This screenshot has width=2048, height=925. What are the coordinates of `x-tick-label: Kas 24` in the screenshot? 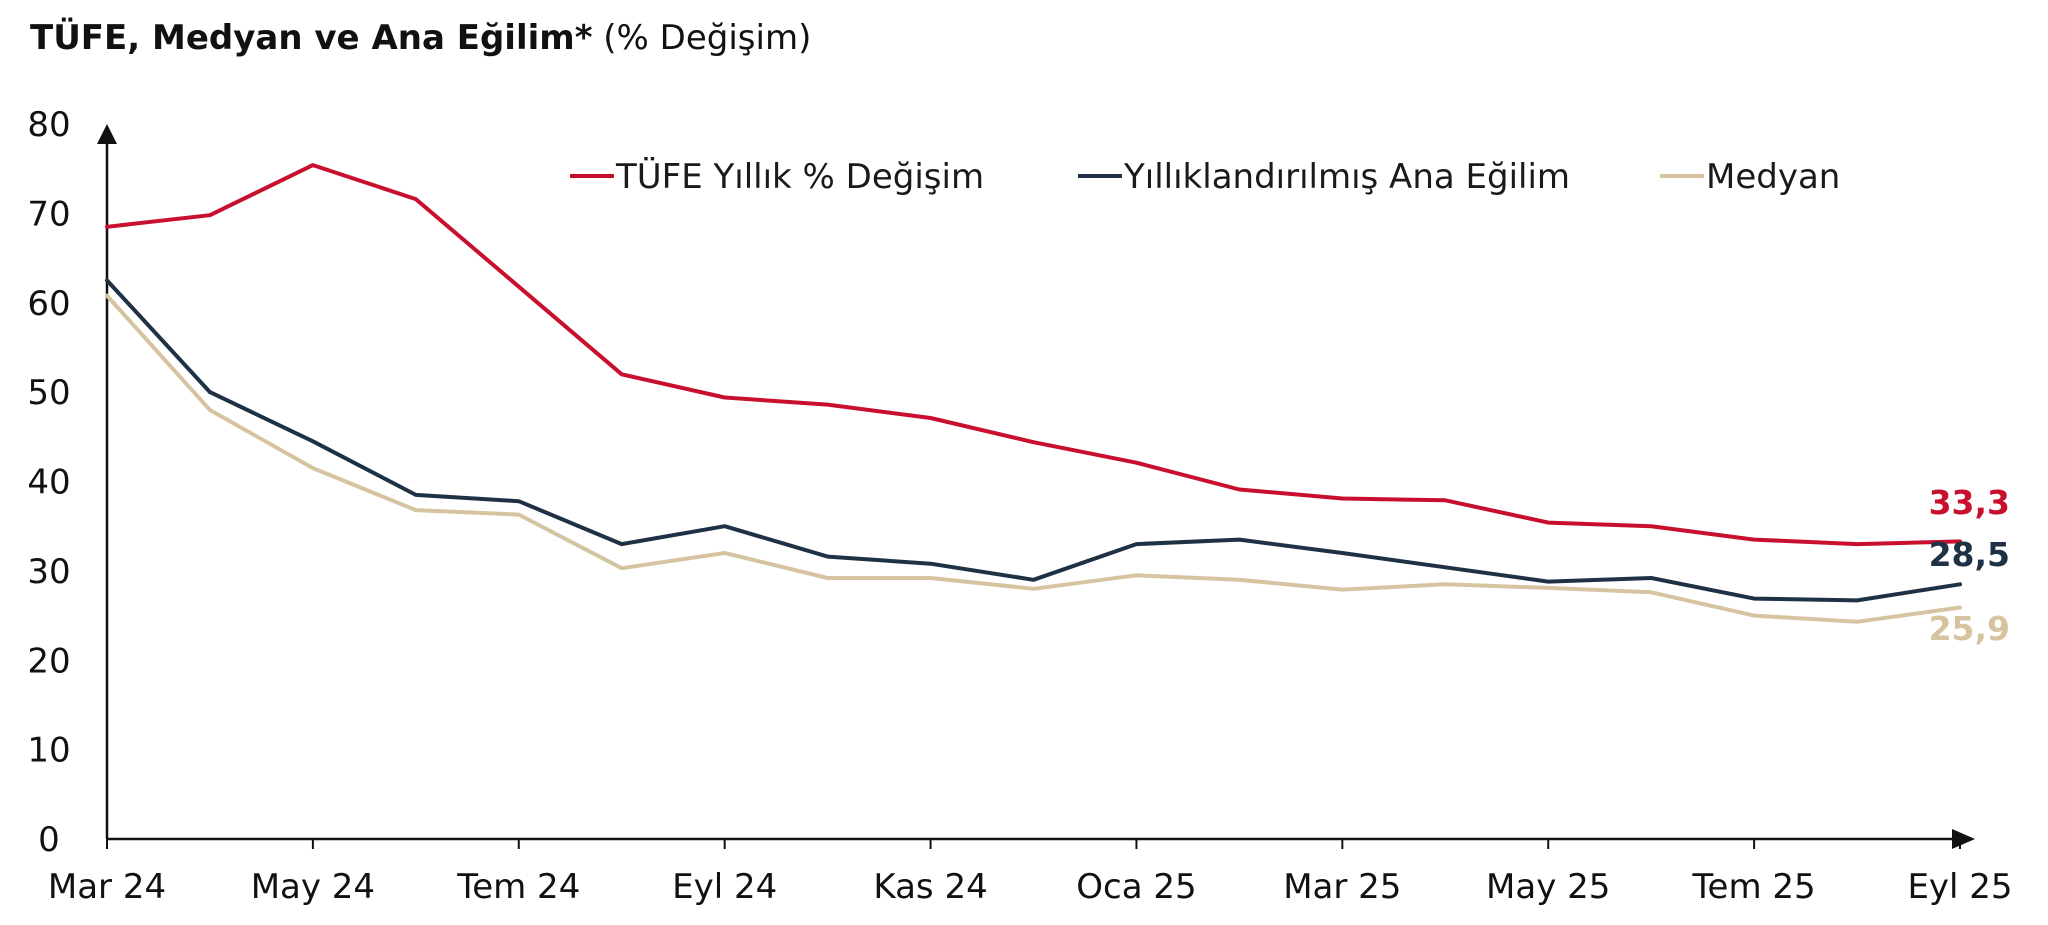 It's located at (930, 887).